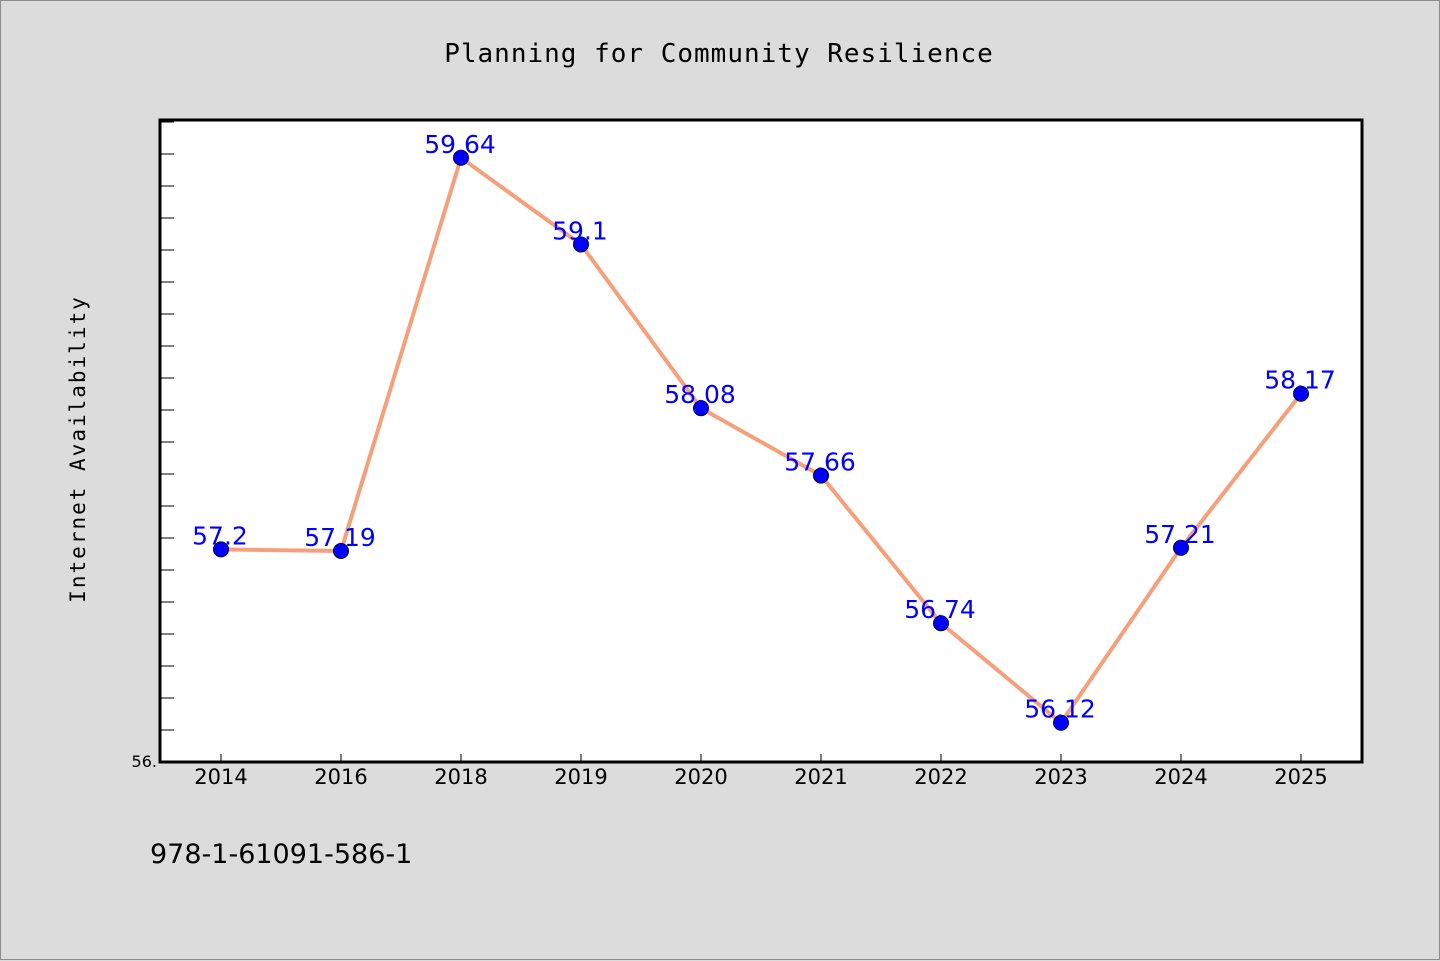 The height and width of the screenshot is (961, 1440). I want to click on data-point-2018, so click(461, 157).